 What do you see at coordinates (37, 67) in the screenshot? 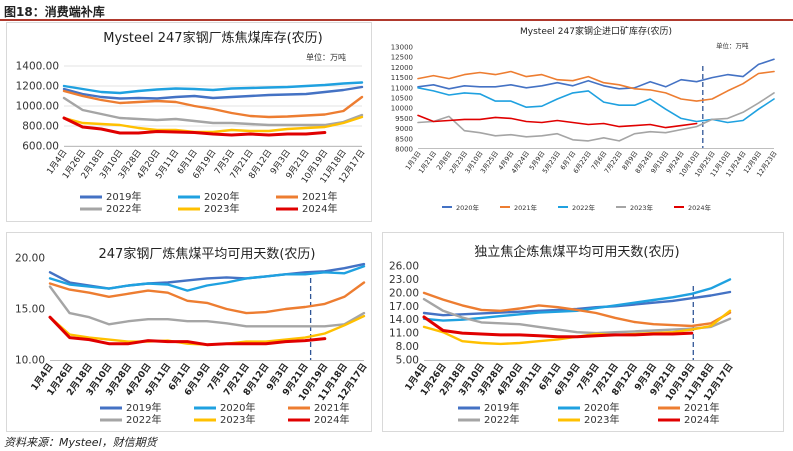
I see `y-tick-label: 1400.00` at bounding box center [37, 67].